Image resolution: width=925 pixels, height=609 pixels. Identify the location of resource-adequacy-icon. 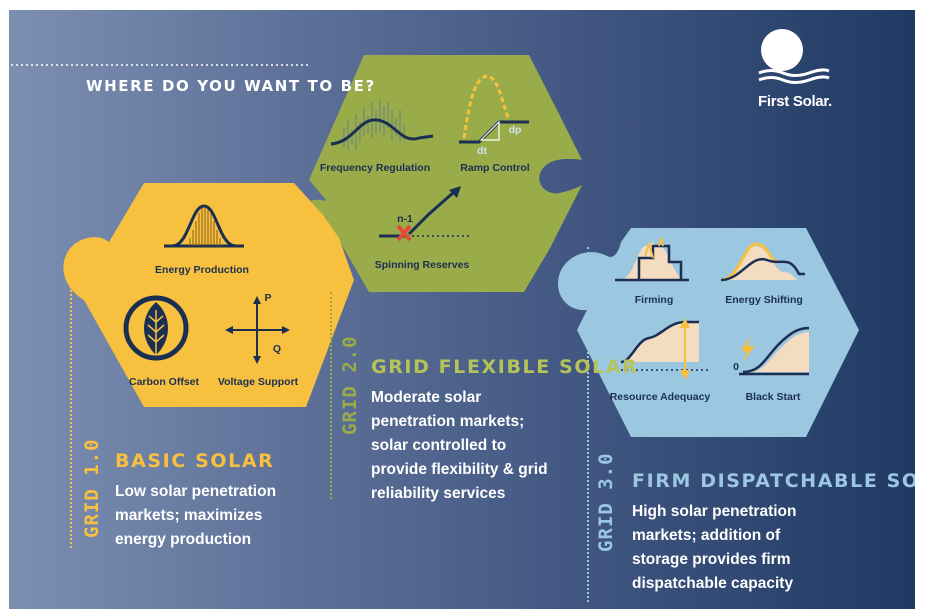
(664, 349).